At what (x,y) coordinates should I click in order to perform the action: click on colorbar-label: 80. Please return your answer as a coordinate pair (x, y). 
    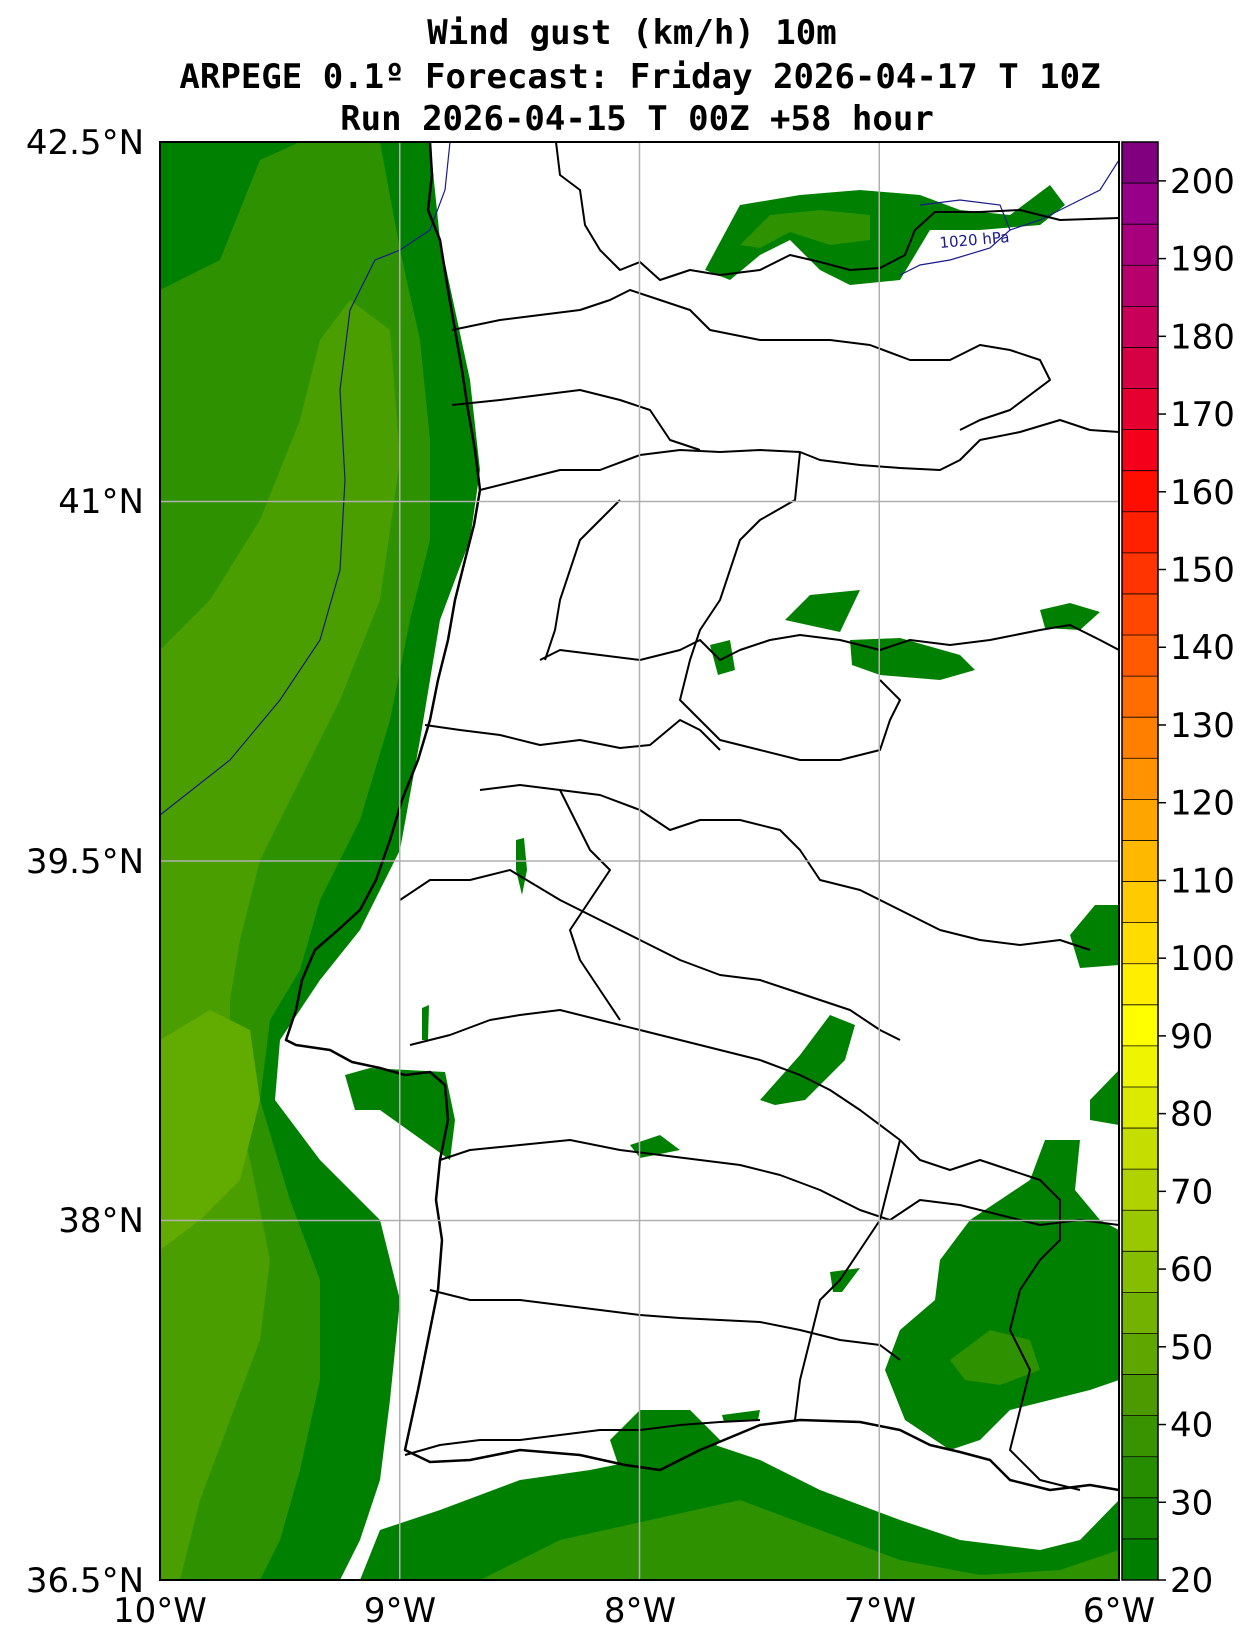
    Looking at the image, I should click on (1191, 1115).